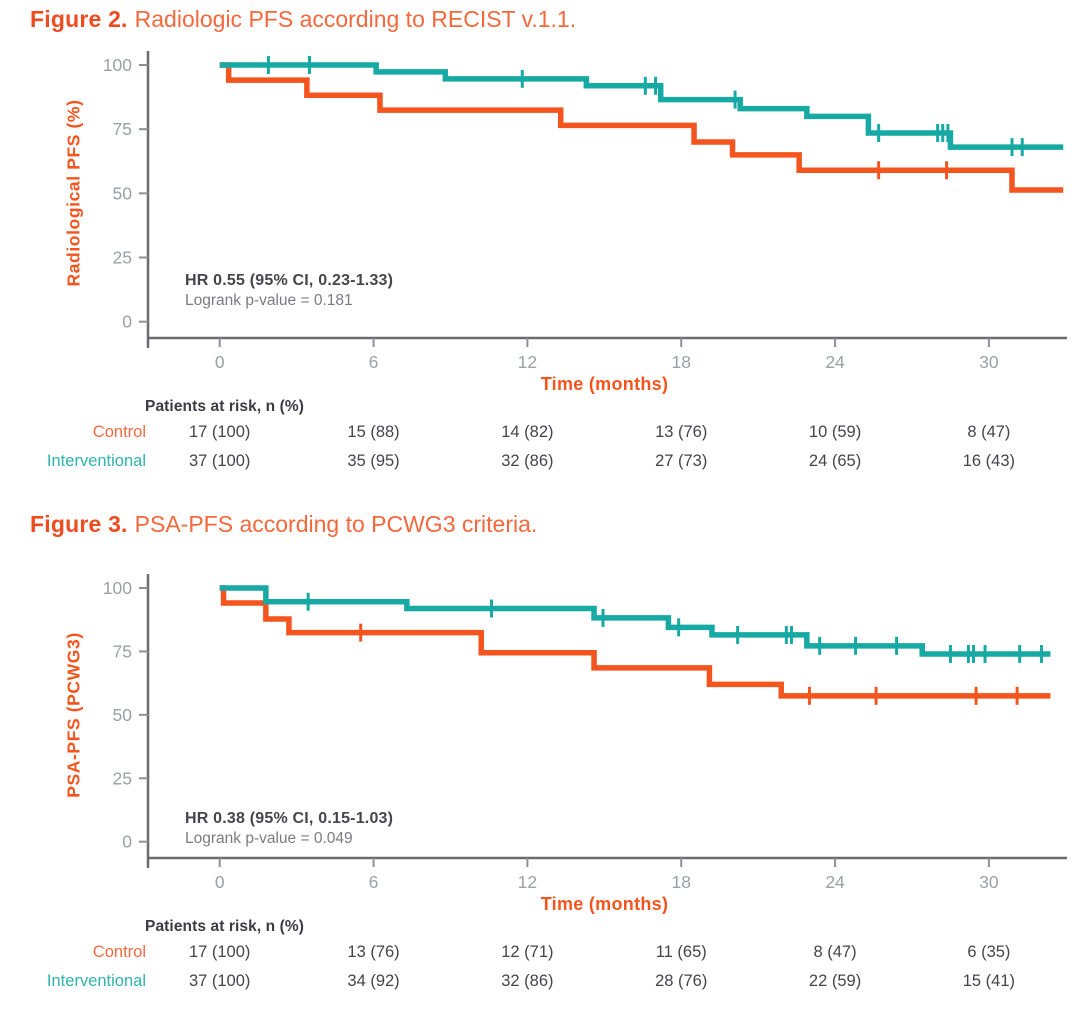 The height and width of the screenshot is (1019, 1080). I want to click on figure-2-risk-table-header: Patients at risk, n (%), so click(225, 406).